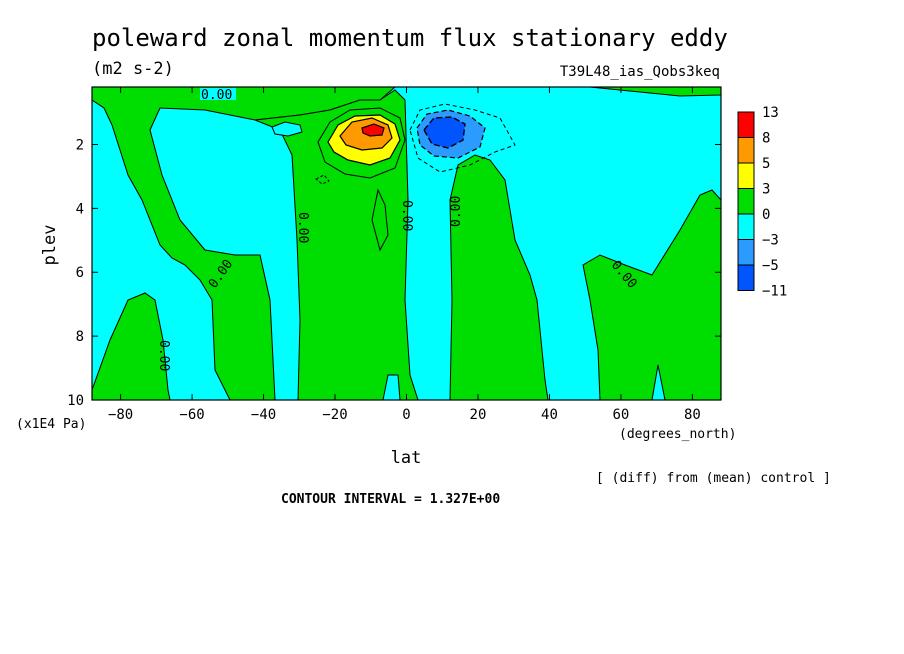 The width and height of the screenshot is (904, 654). I want to click on colorbar-label: 5, so click(766, 164).